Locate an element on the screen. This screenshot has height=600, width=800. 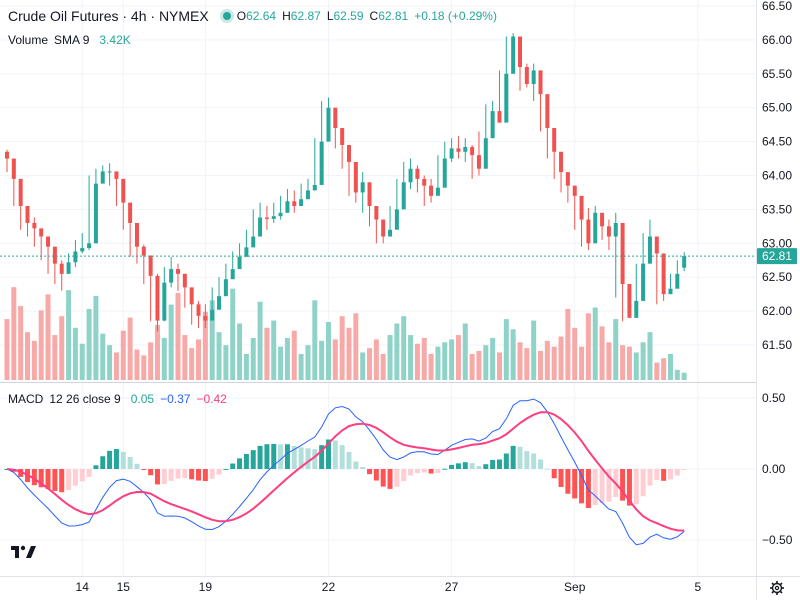
market-status-dot is located at coordinates (226, 16).